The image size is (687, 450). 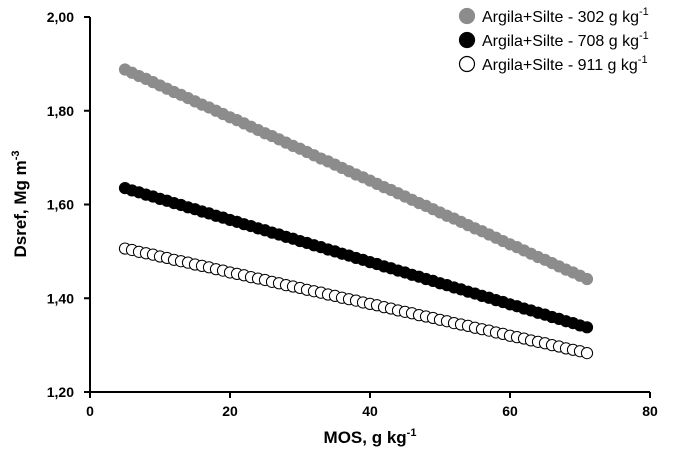 I want to click on y-tick-label: 1,20, so click(x=60, y=392).